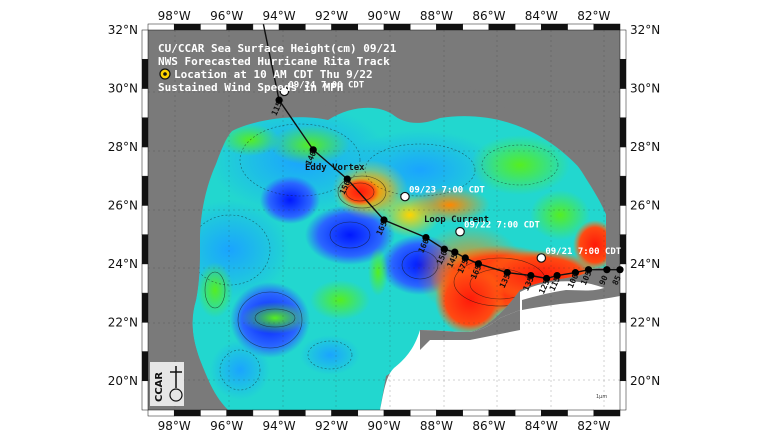 The image size is (768, 432). Describe the element at coordinates (279, 425) in the screenshot. I see `lon-label-bottom: 94°W` at that location.